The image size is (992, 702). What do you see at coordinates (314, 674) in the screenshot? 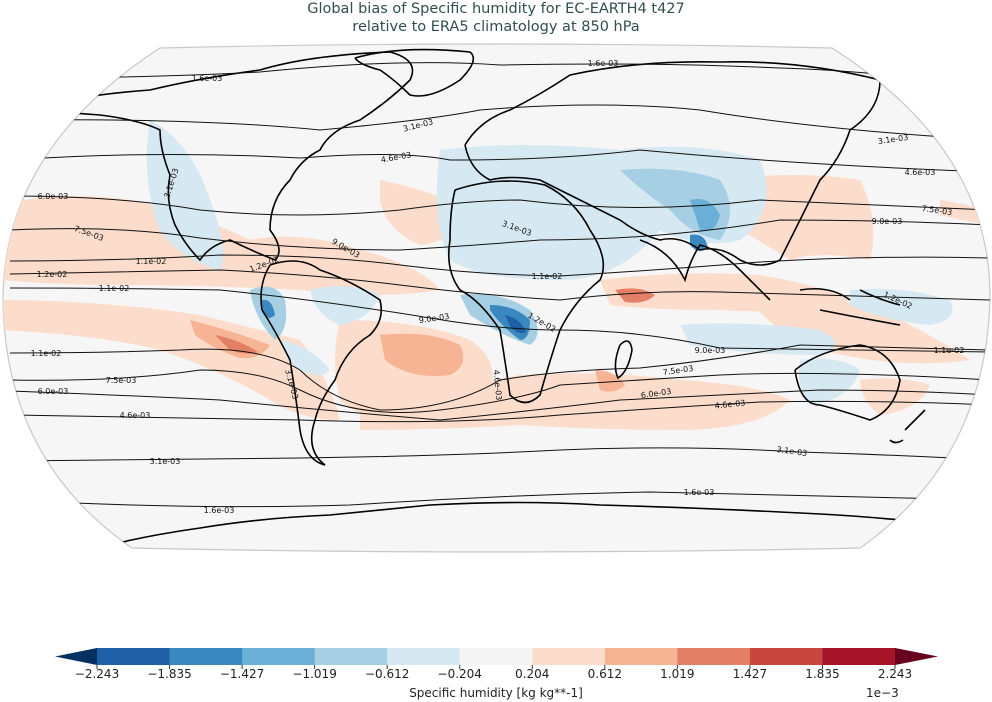
I see `colorbar-tick-label: −1.019` at bounding box center [314, 674].